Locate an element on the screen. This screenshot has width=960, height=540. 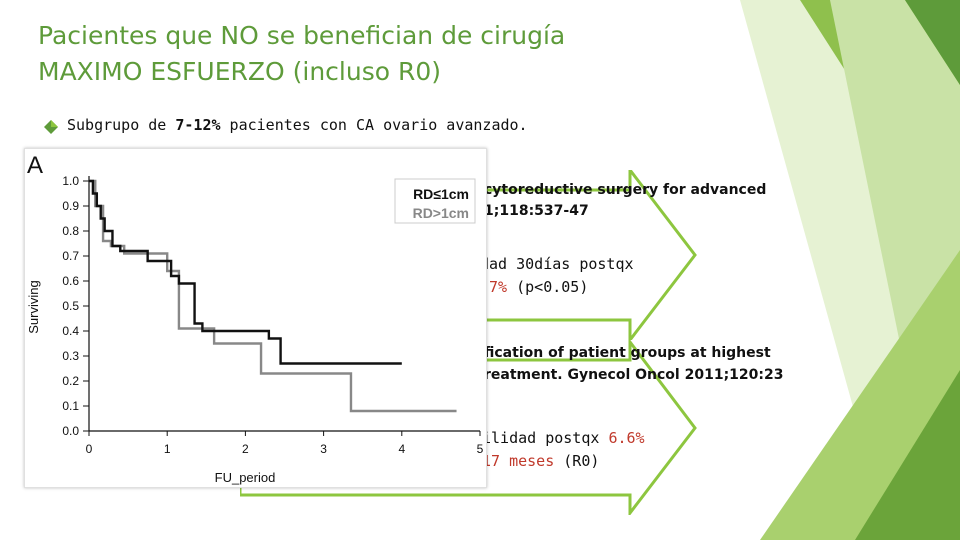
point-2-line1-text: ilidad postqx is located at coordinates (545, 438).